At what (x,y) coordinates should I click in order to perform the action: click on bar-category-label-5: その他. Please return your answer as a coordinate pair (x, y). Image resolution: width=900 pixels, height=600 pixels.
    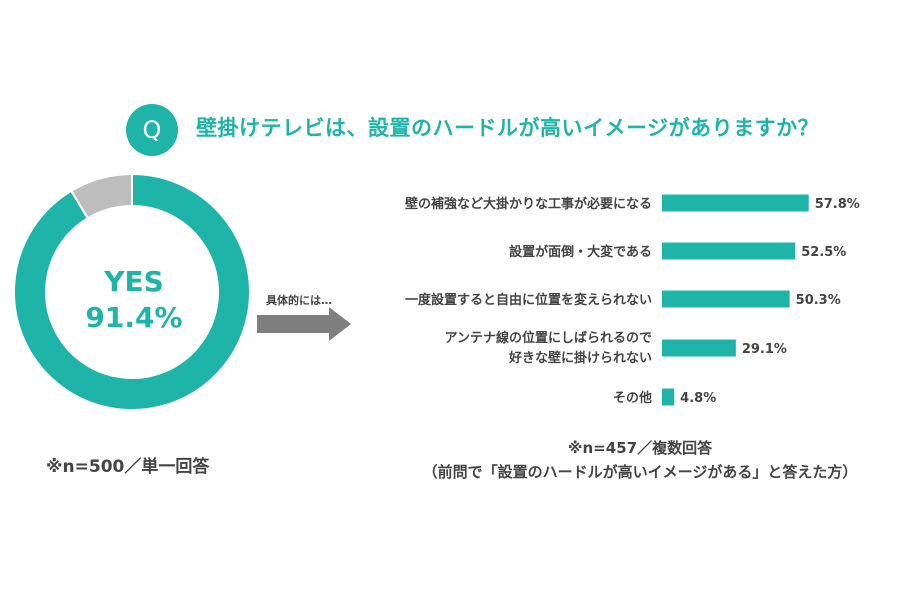
    Looking at the image, I should click on (632, 398).